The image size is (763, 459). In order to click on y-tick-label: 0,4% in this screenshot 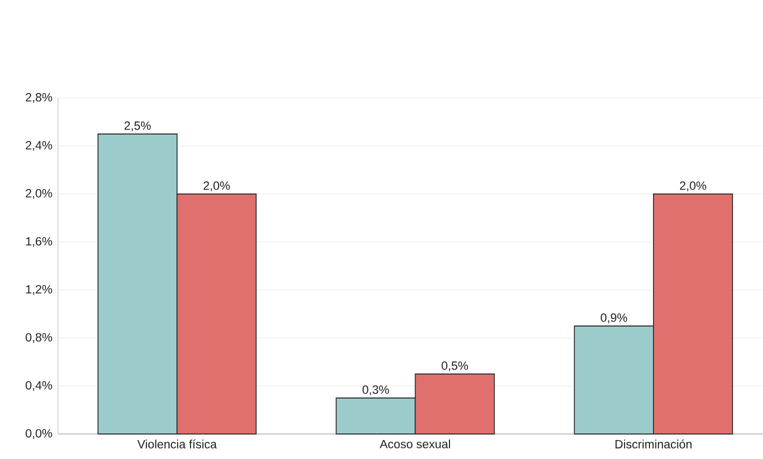, I will do `click(39, 386)`.